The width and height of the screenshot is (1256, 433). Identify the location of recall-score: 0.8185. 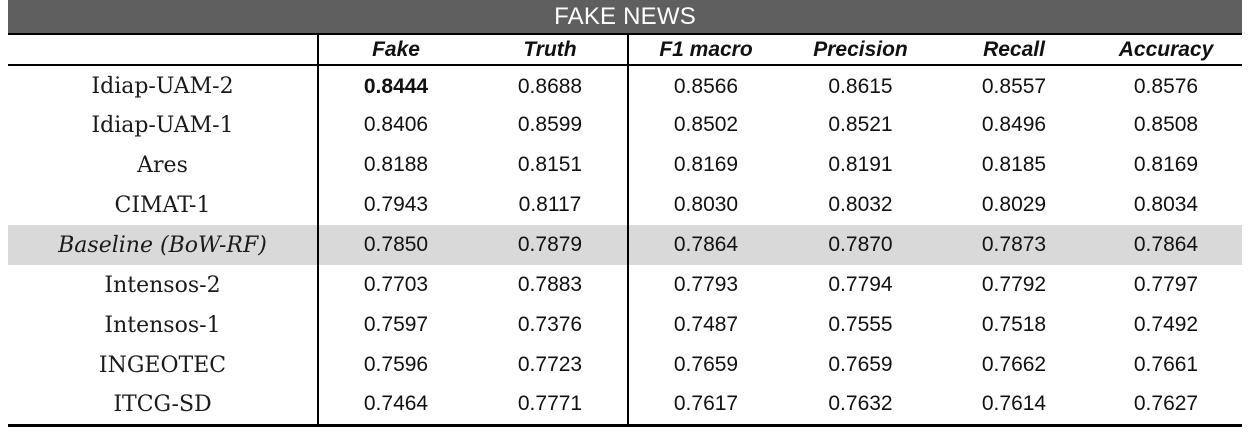
(1014, 164).